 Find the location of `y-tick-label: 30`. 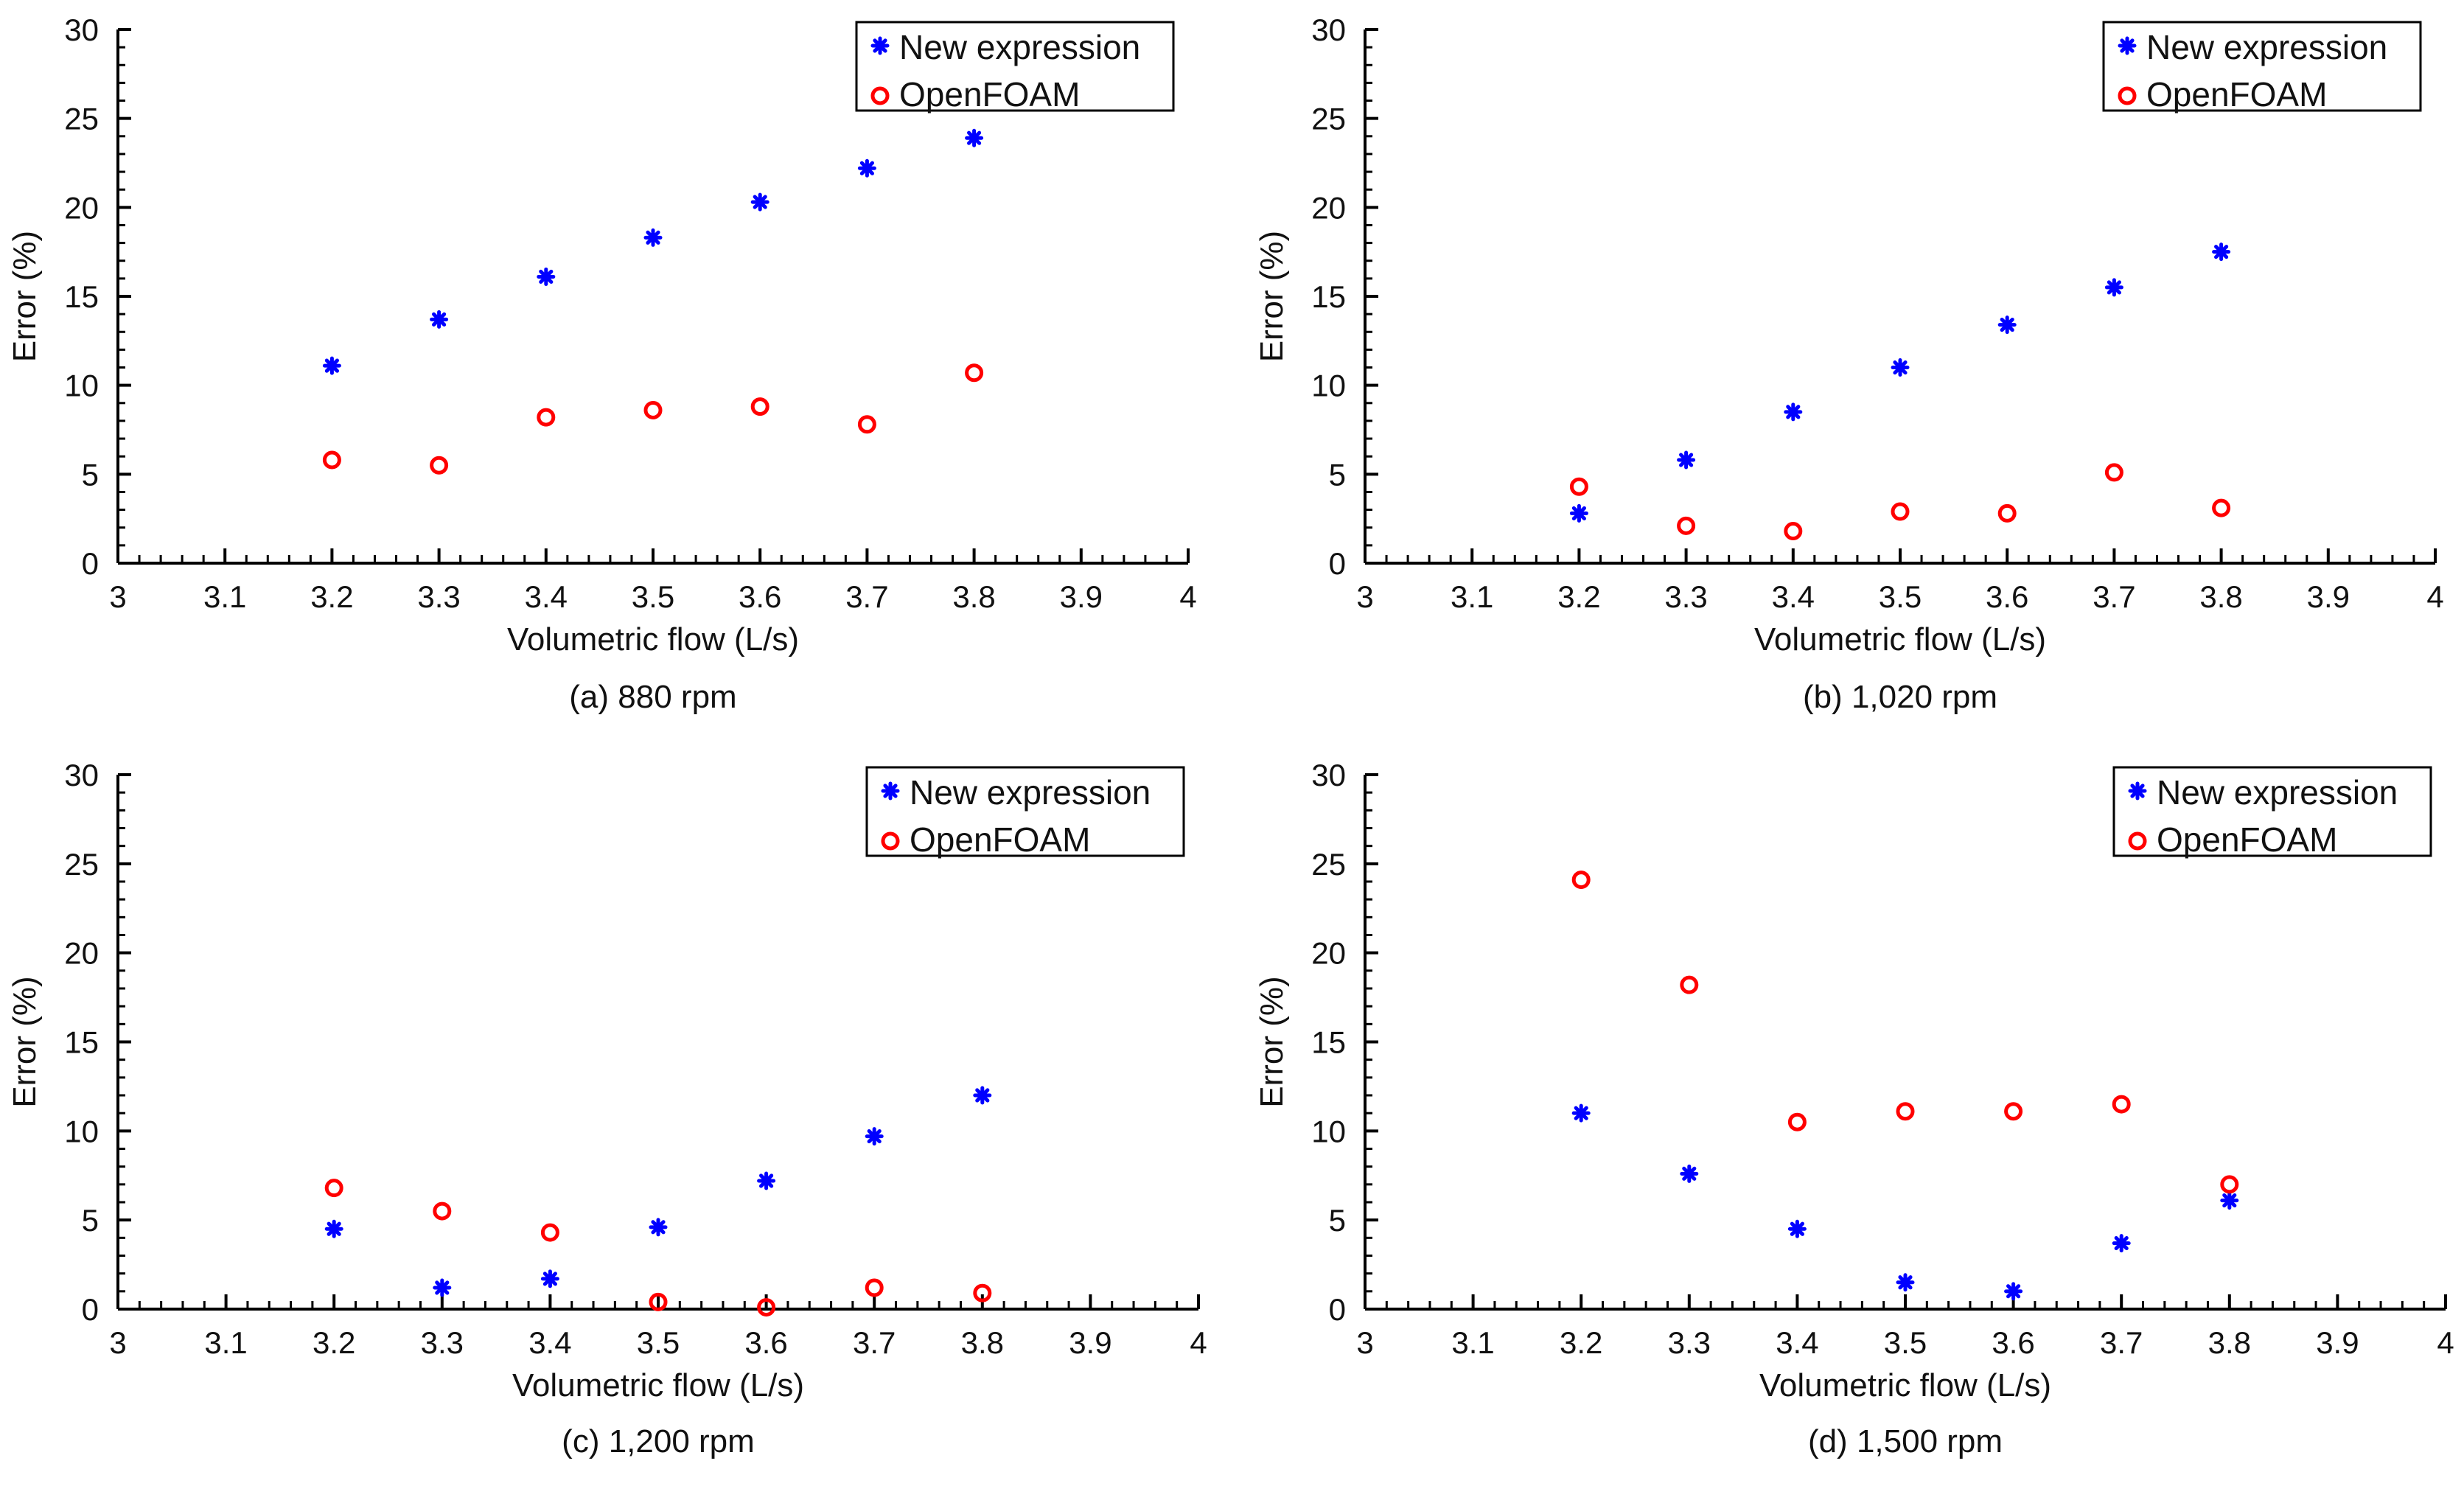

y-tick-label: 30 is located at coordinates (81, 775).